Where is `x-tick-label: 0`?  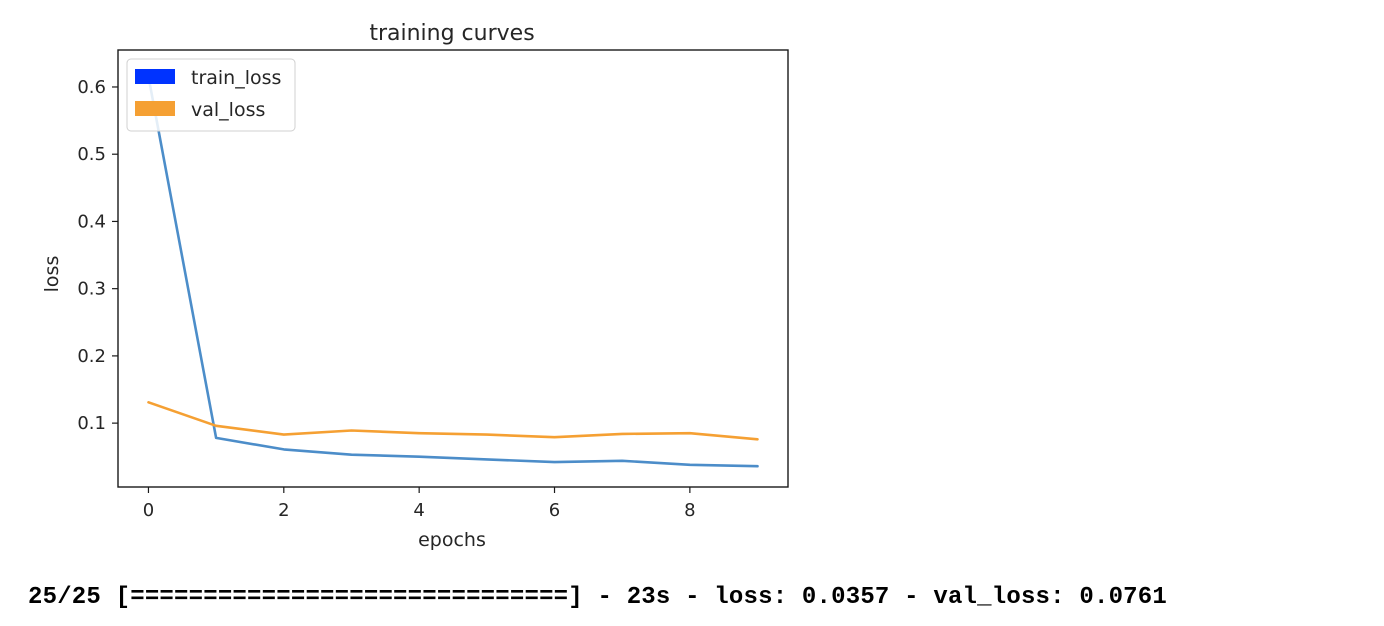 x-tick-label: 0 is located at coordinates (148, 510).